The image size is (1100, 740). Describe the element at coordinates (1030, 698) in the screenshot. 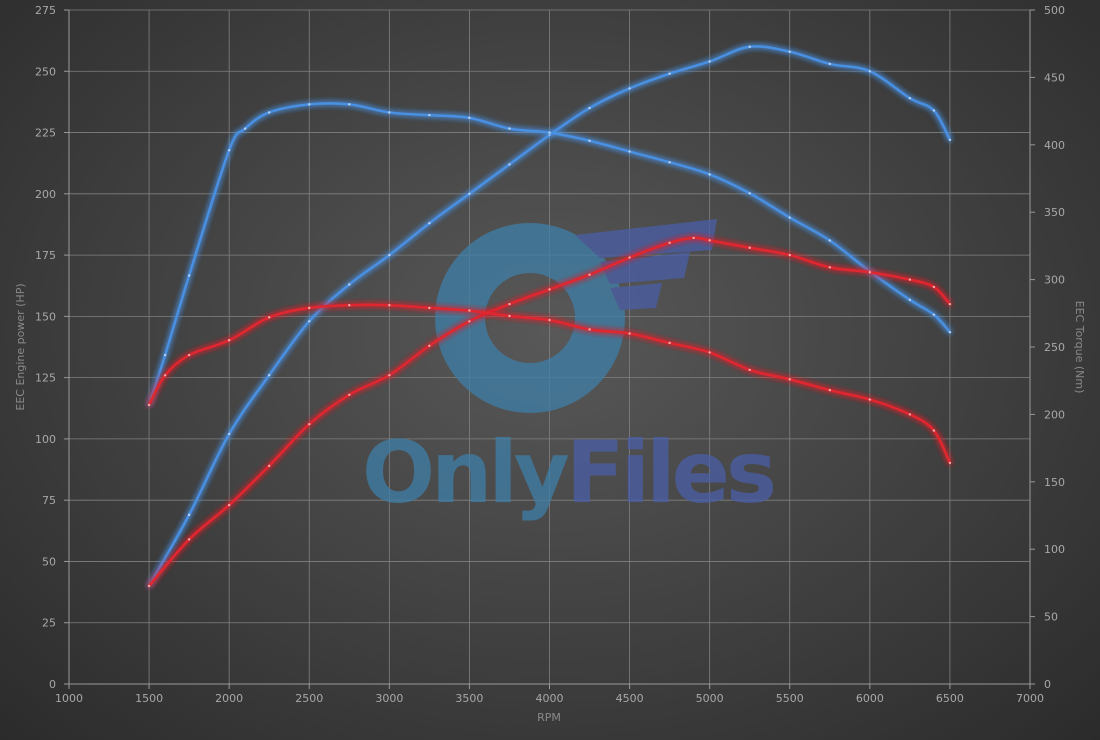

I see `x-tick-label: 7000` at that location.